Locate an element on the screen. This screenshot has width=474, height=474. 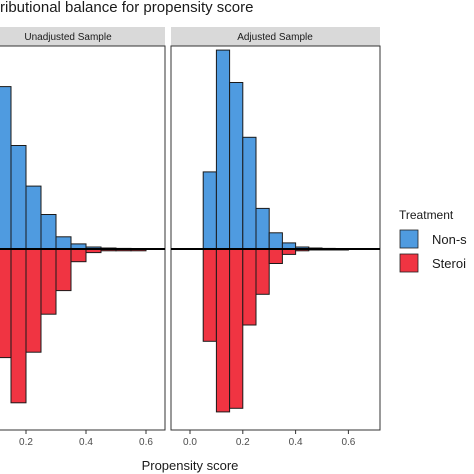
legend: Treatment Non-s Steroi is located at coordinates (433, 240).